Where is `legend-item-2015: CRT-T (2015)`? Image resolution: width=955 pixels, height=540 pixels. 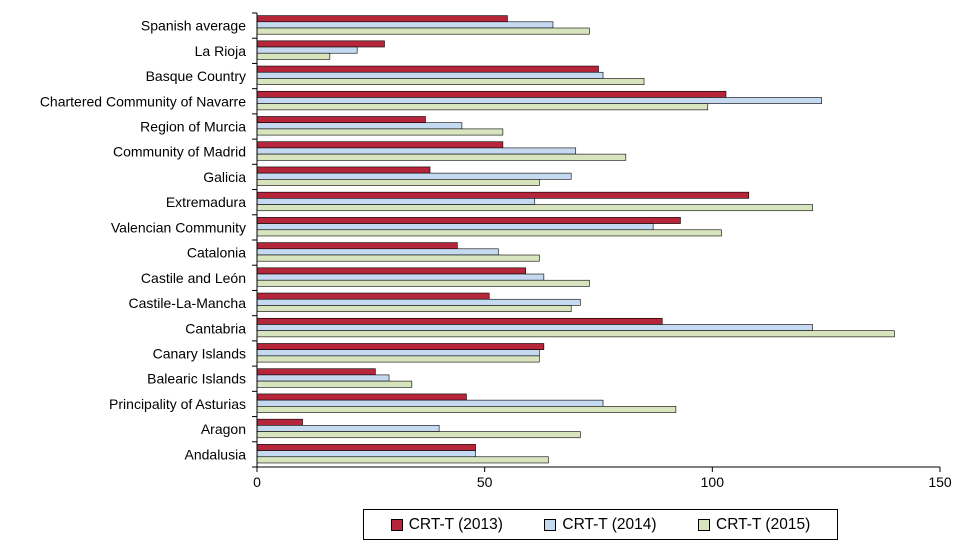 legend-item-2015: CRT-T (2015) is located at coordinates (754, 525).